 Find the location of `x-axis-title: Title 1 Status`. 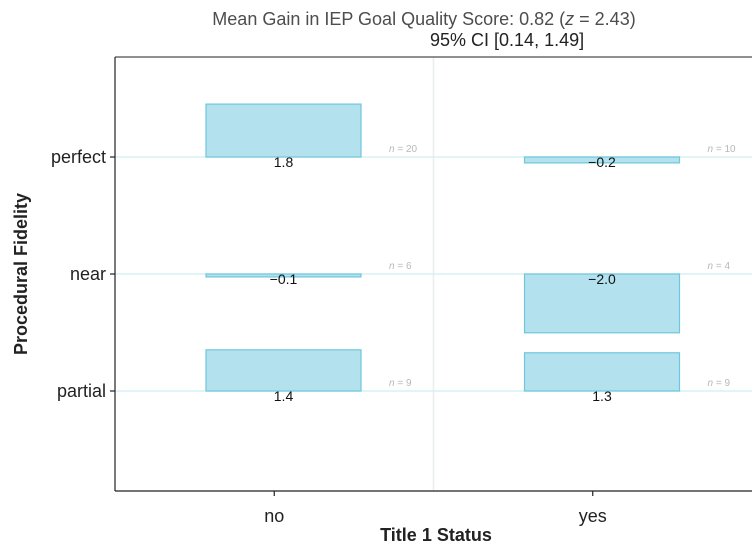

x-axis-title: Title 1 Status is located at coordinates (436, 534).